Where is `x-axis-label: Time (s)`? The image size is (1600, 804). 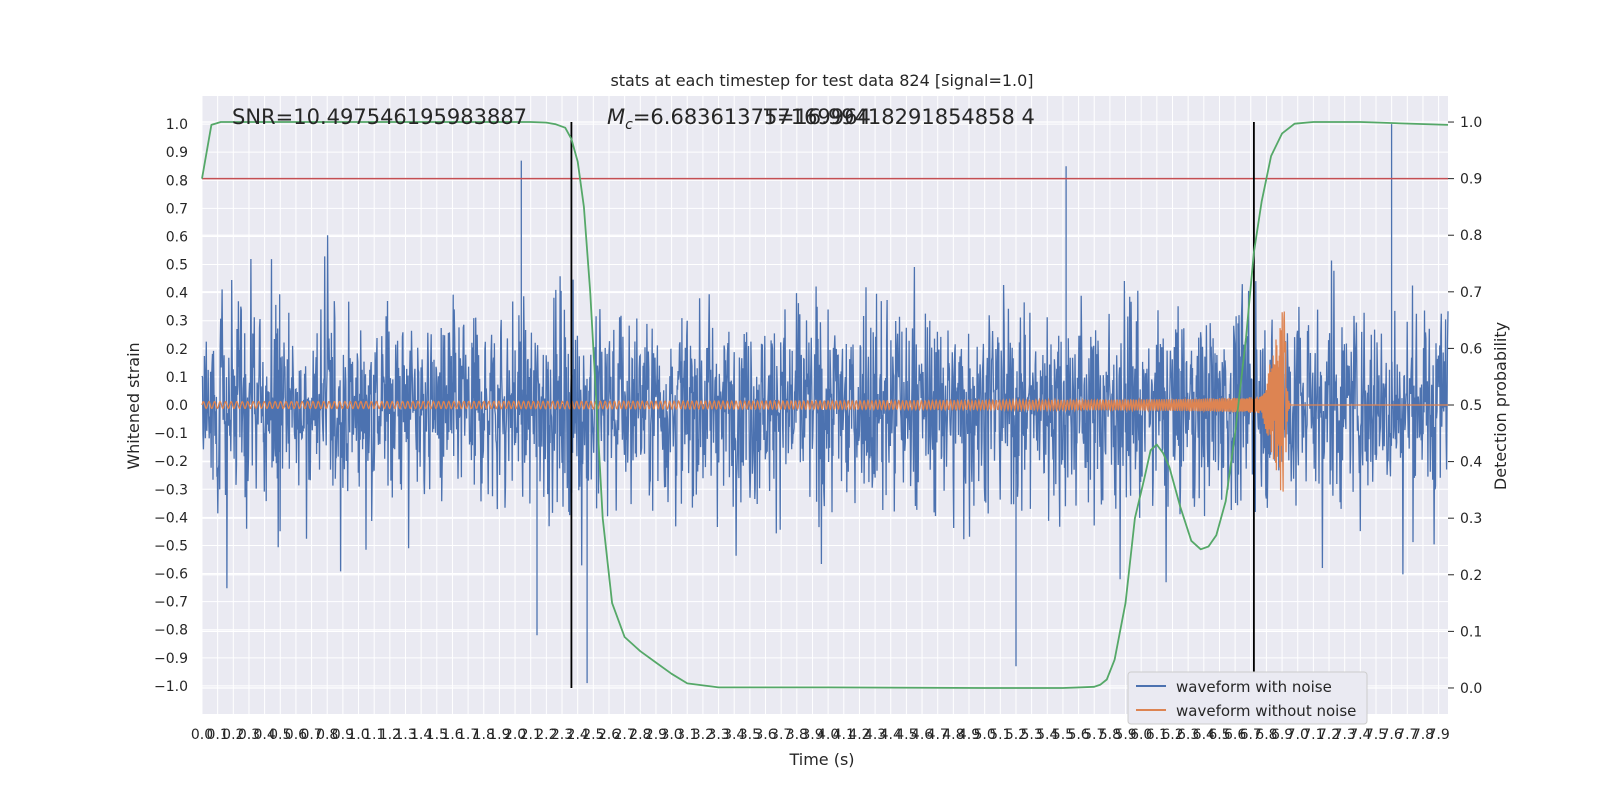
x-axis-label: Time (s) is located at coordinates (821, 759).